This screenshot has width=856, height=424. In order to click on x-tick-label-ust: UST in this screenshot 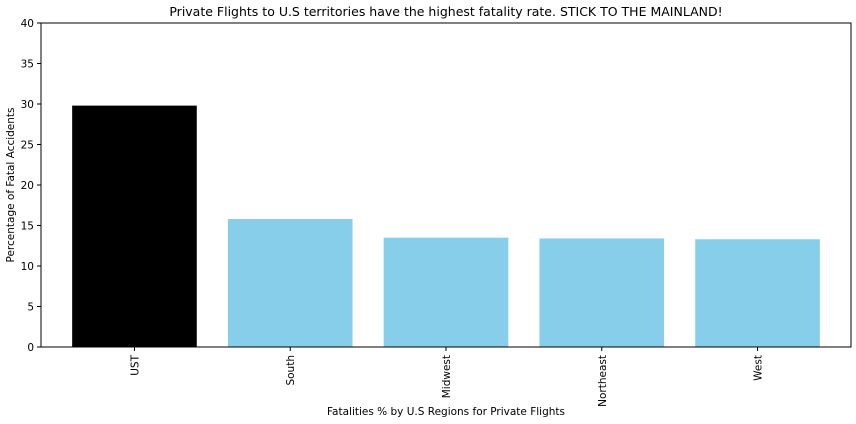, I will do `click(135, 364)`.